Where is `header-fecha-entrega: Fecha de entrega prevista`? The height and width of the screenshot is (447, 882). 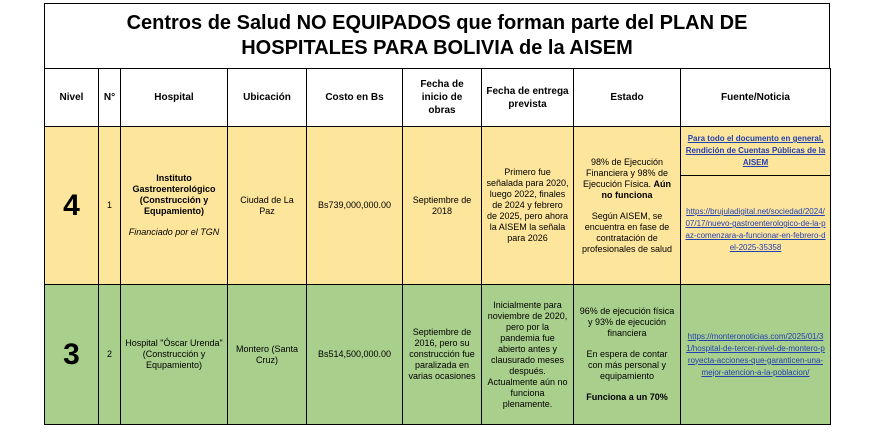 header-fecha-entrega: Fecha de entrega prevista is located at coordinates (527, 97).